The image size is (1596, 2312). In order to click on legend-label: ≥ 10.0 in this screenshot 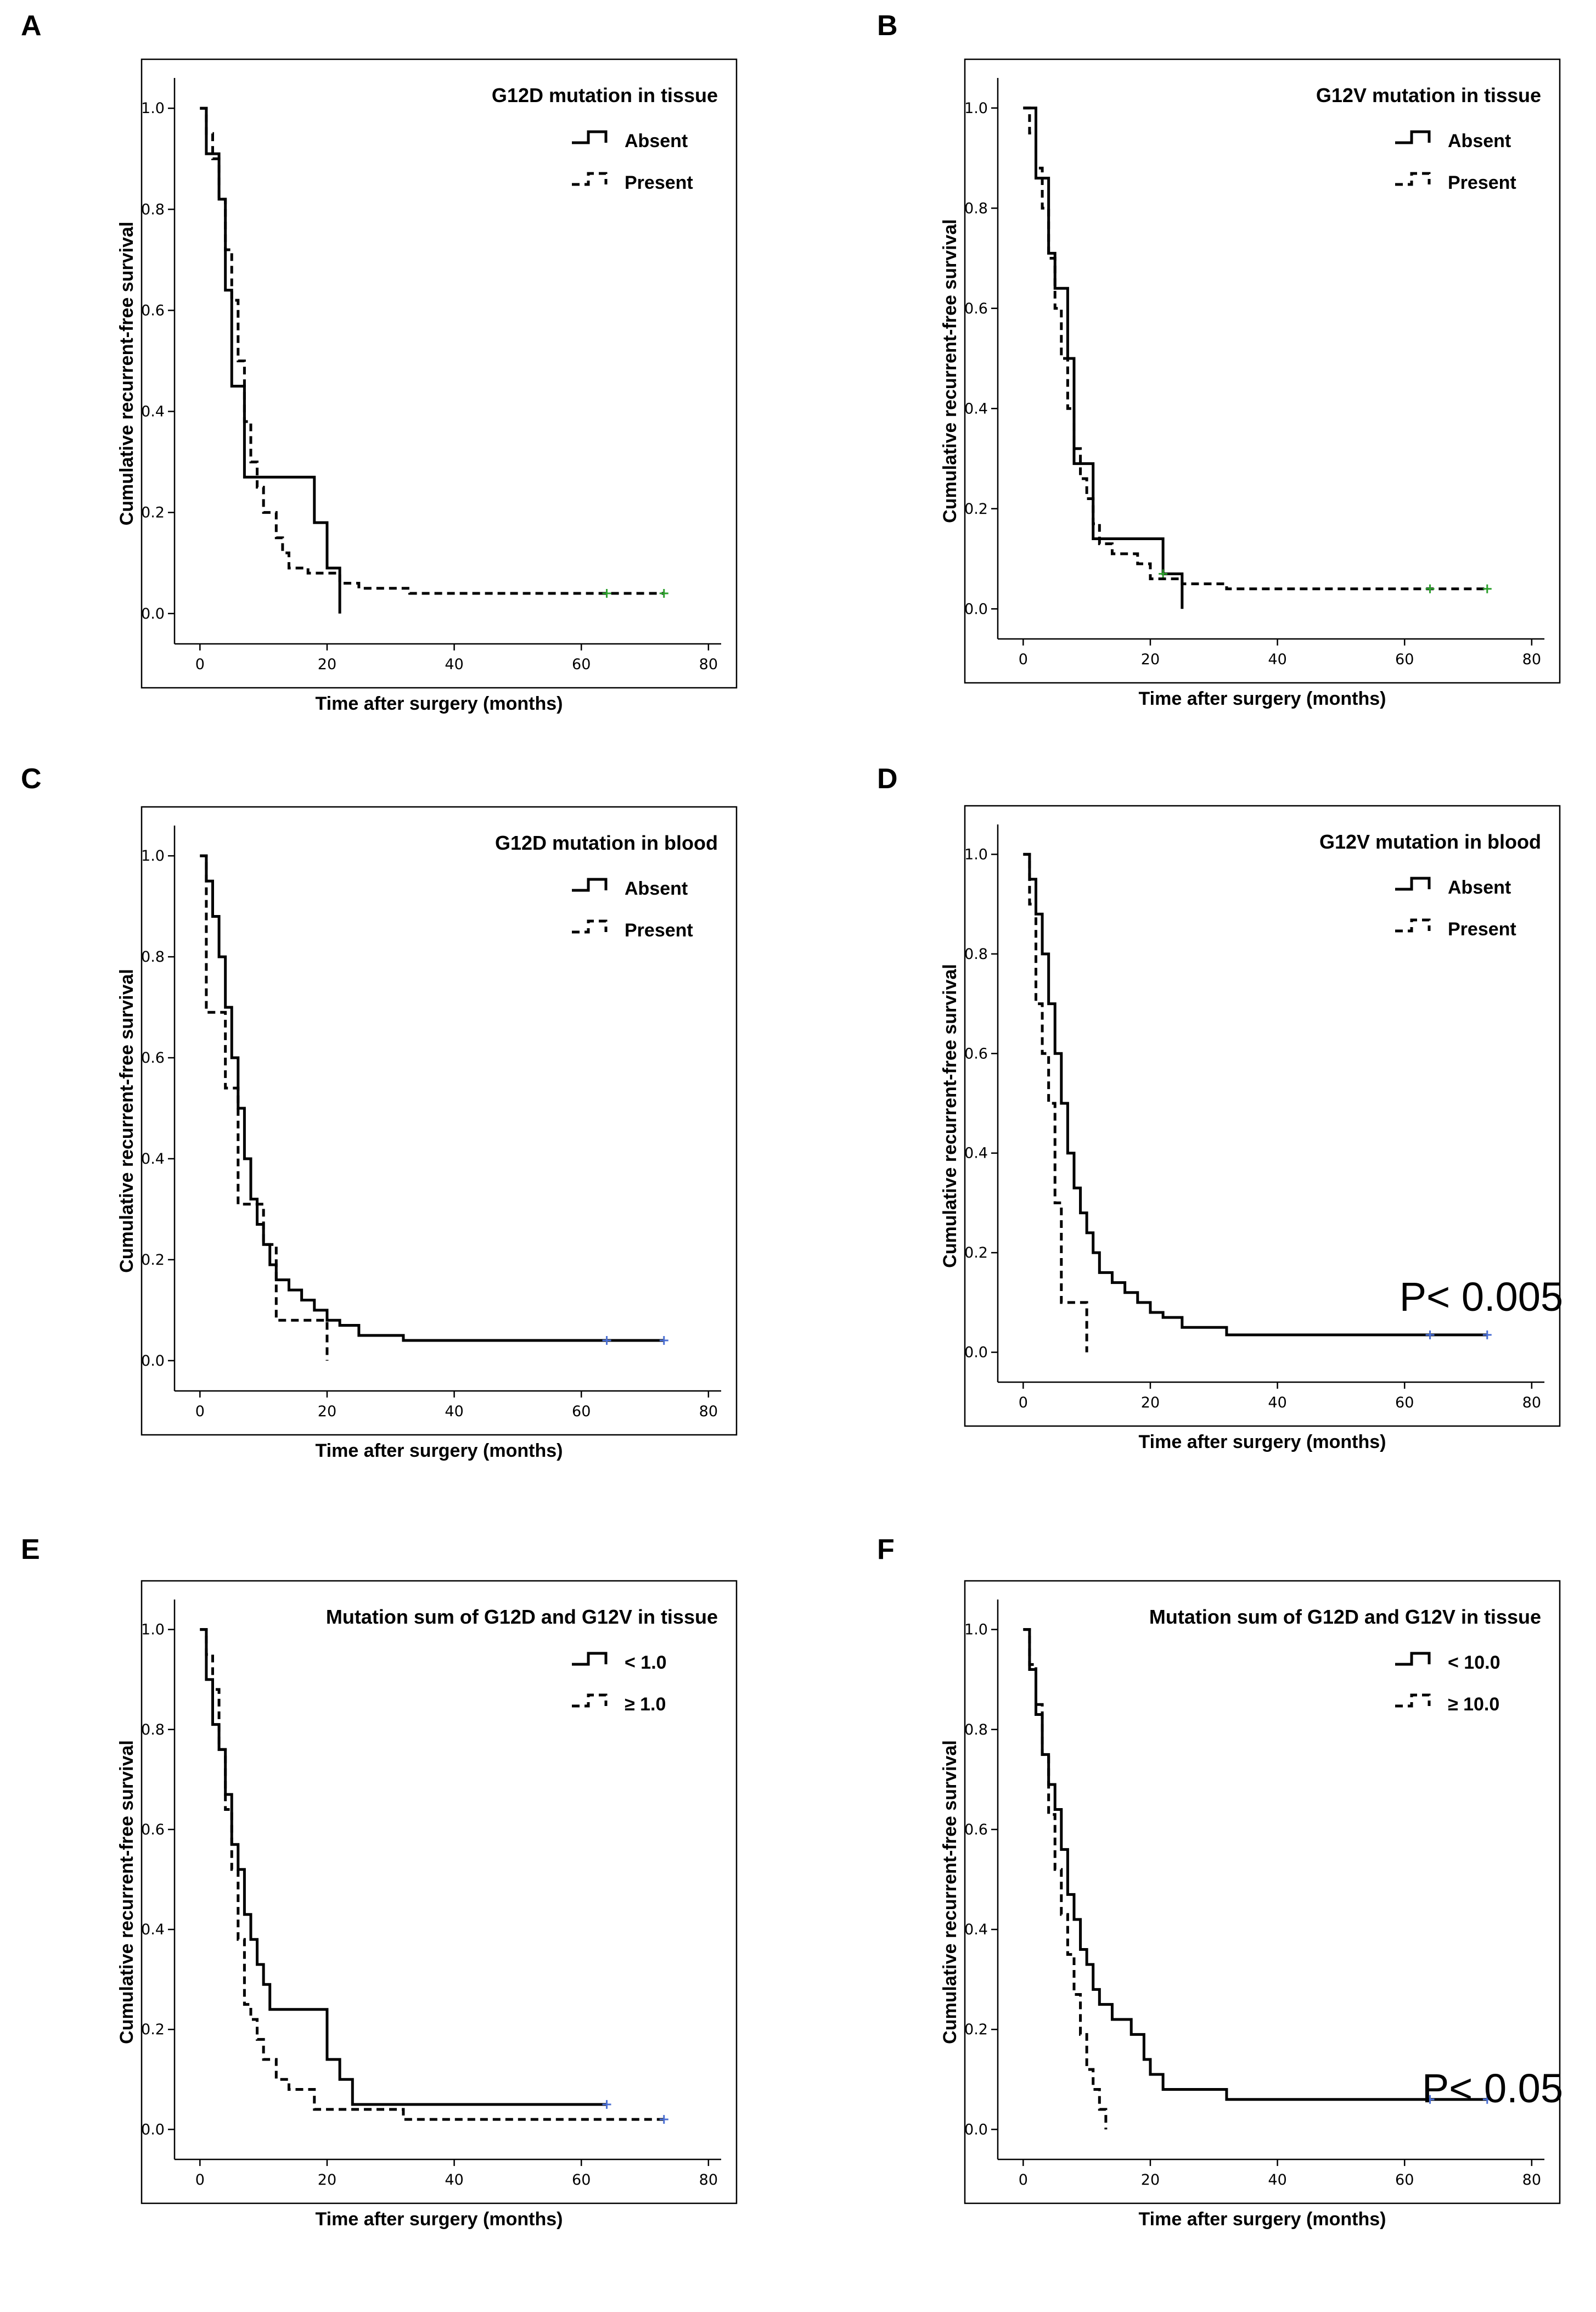, I will do `click(1473, 1704)`.